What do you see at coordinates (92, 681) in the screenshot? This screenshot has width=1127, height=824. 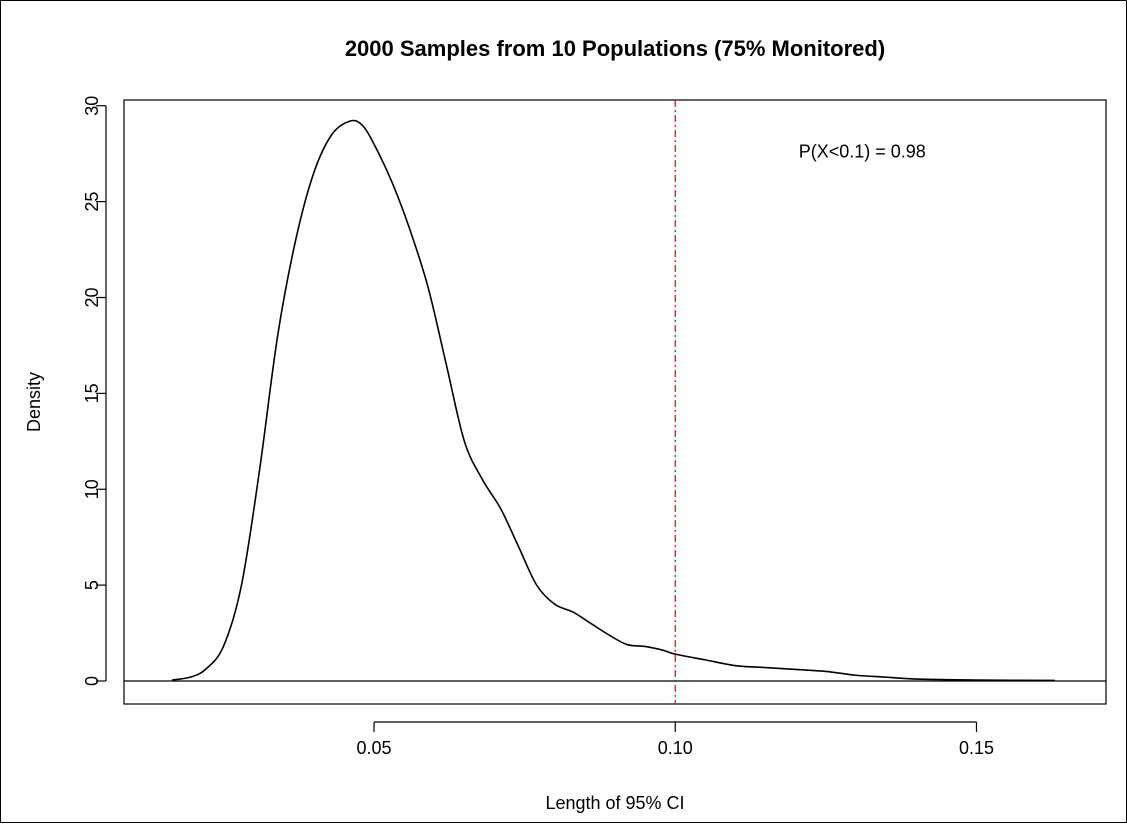 I see `y-tick-label: 0` at bounding box center [92, 681].